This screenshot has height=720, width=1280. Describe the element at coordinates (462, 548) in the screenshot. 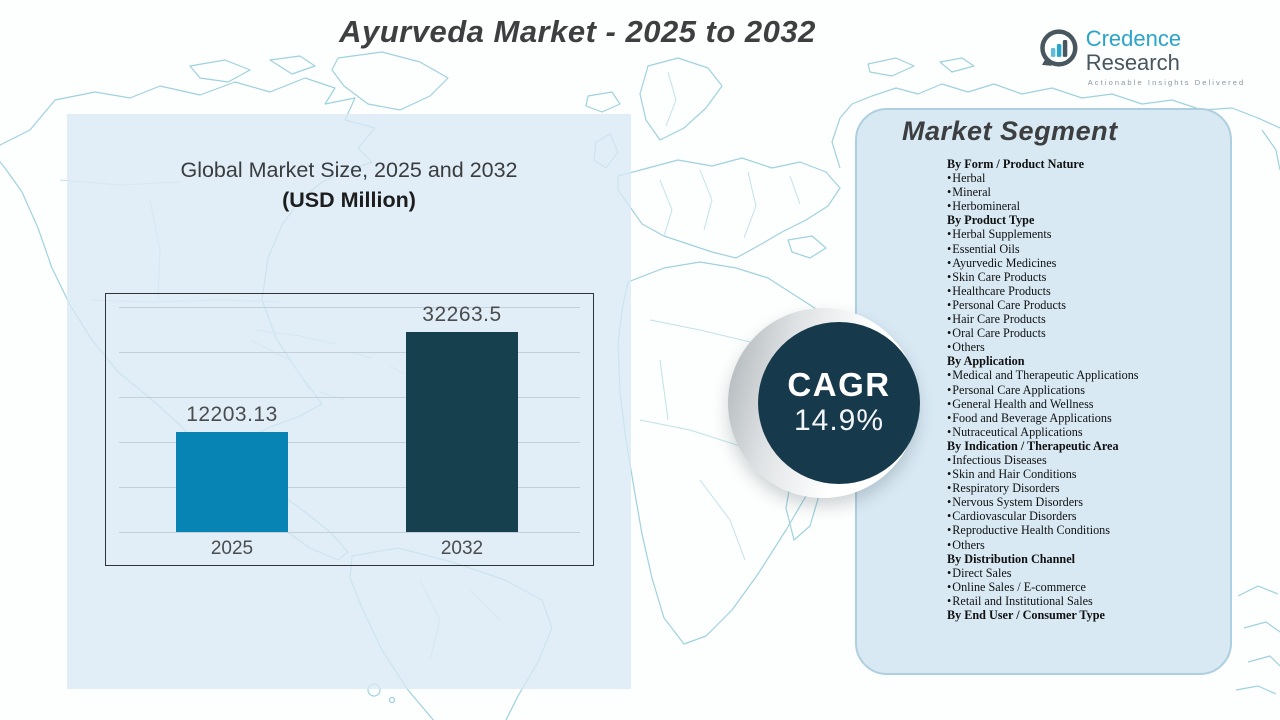

I see `x-axis-label-2032: 2032` at that location.